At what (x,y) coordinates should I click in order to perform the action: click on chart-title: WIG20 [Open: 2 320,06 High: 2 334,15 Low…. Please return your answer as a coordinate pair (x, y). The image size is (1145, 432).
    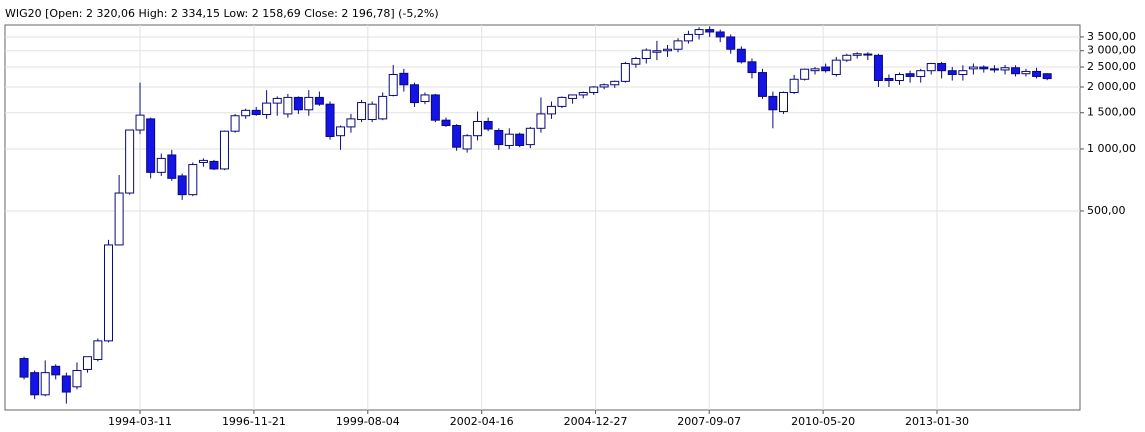
    Looking at the image, I should click on (222, 13).